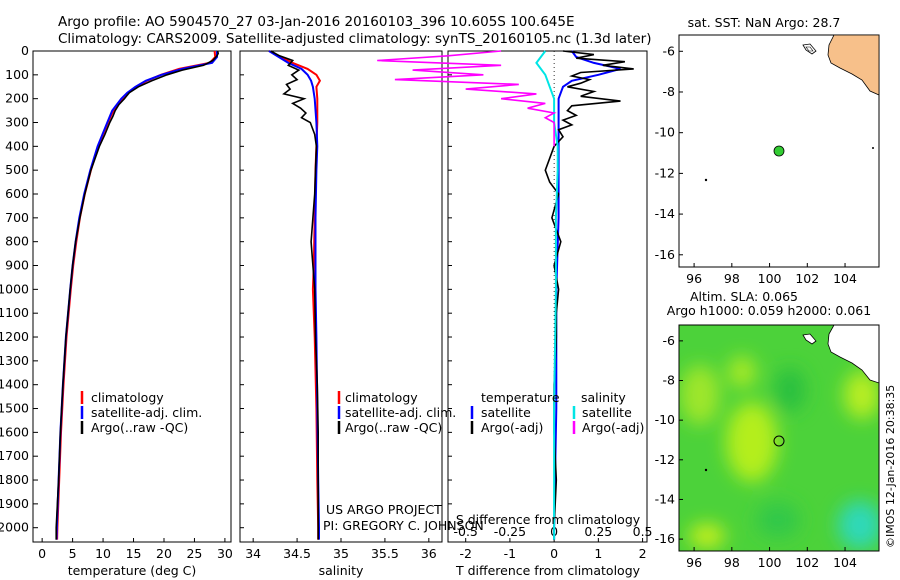 The width and height of the screenshot is (900, 580). I want to click on depth-tick-label: 500, so click(17, 169).